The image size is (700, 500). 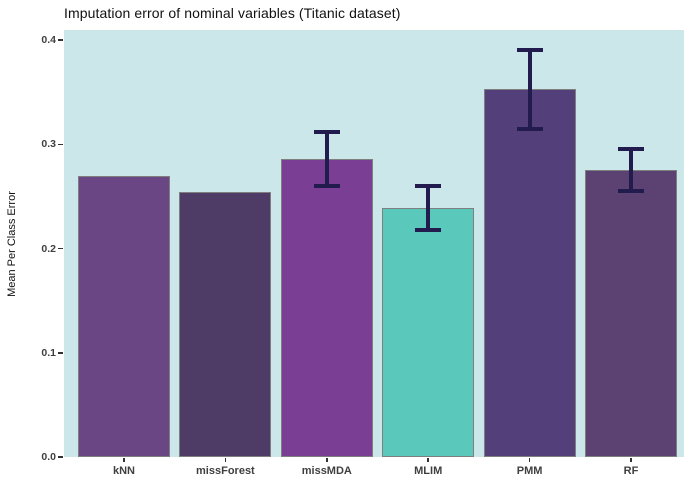 I want to click on error-bar-line-PMM, so click(x=529, y=89).